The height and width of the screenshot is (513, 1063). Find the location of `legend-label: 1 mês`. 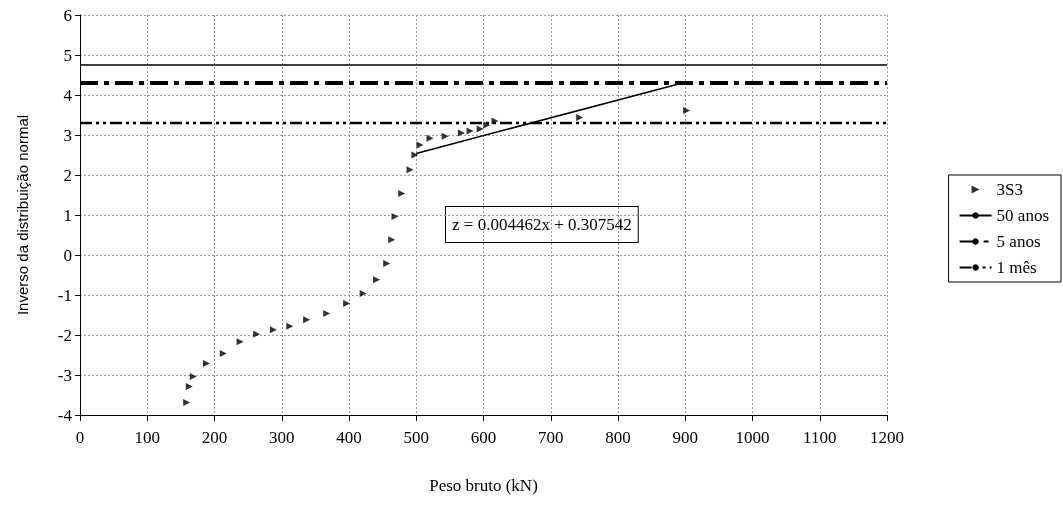

legend-label: 1 mês is located at coordinates (1016, 267).